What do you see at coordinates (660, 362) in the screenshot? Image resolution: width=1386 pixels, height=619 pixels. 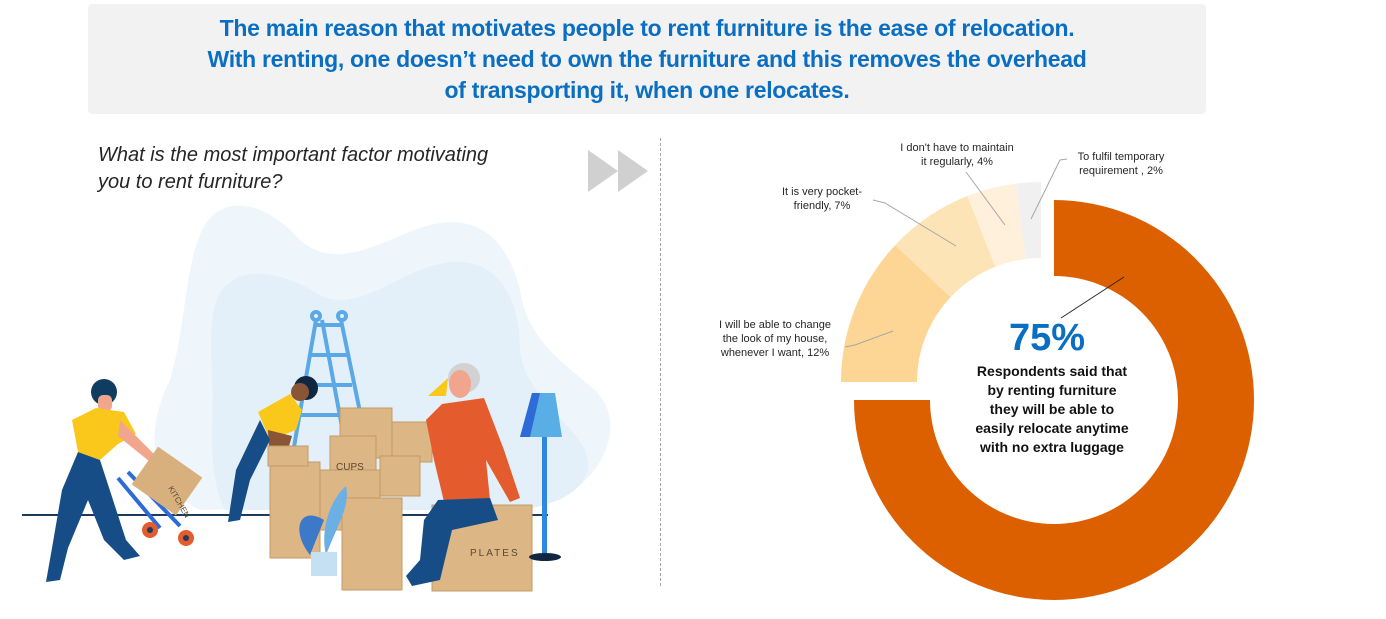 I see `section-divider` at bounding box center [660, 362].